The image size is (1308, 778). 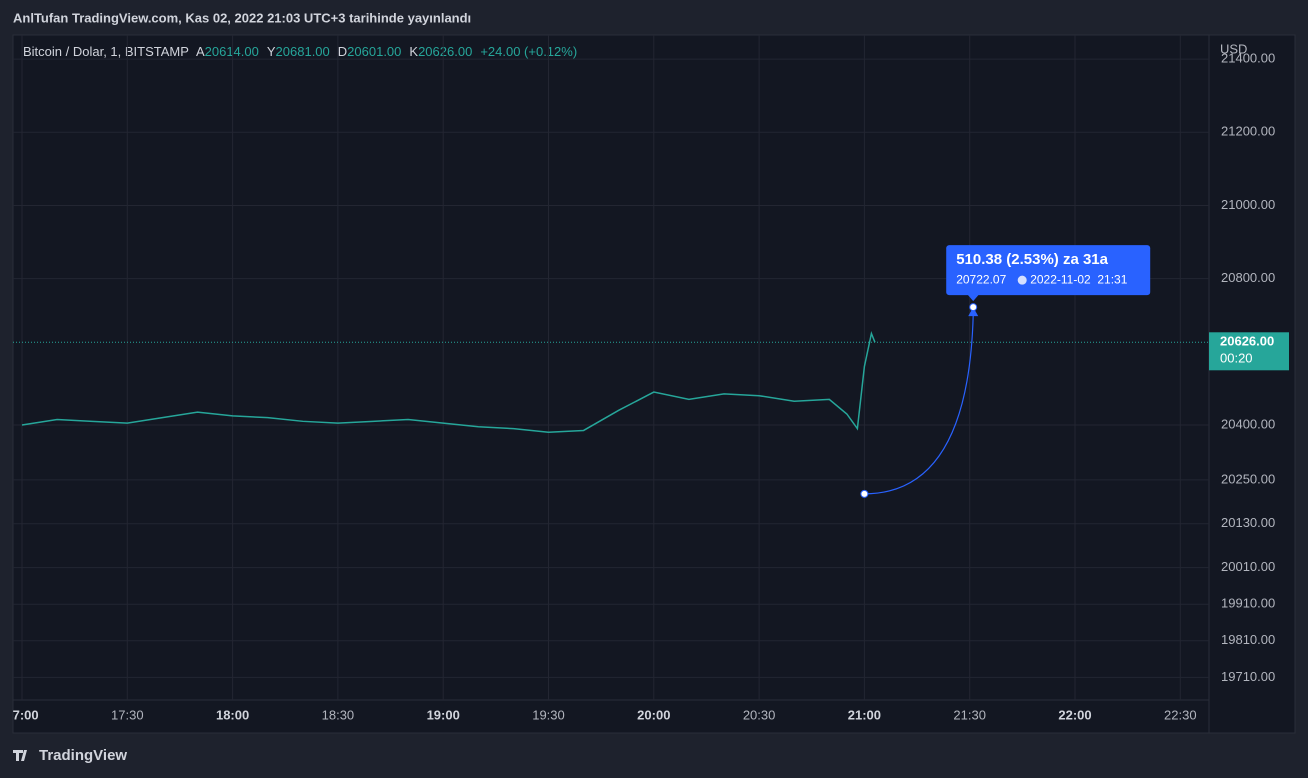 I want to click on projection-end, so click(x=973, y=307).